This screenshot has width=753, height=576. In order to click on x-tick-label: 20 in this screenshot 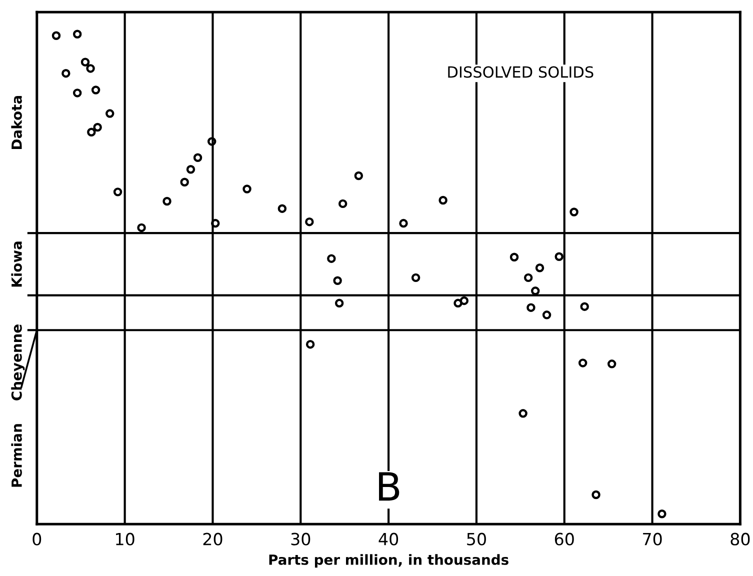, I will do `click(212, 539)`.